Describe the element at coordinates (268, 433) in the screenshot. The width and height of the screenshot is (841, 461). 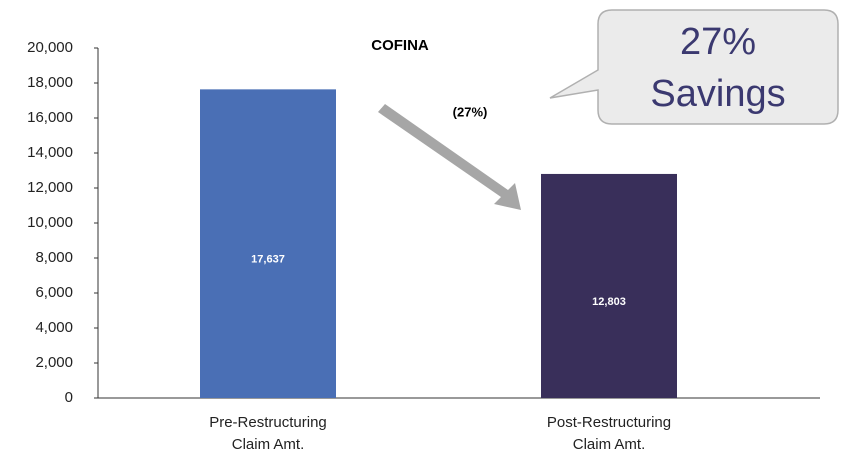
I see `x-tick-label: Pre-Restructuring Claim Amt.` at that location.